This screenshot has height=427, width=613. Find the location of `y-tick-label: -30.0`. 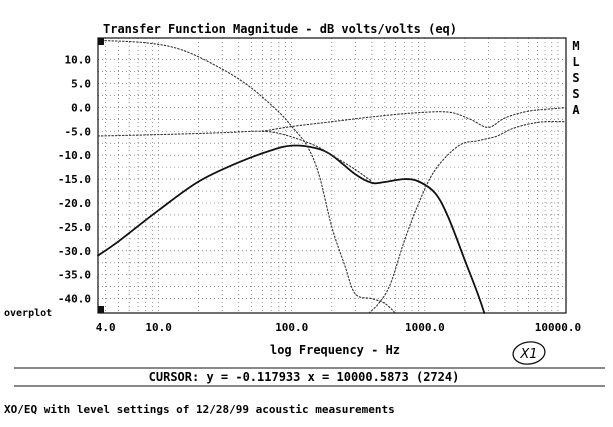

y-tick-label: -30.0 is located at coordinates (74, 251).